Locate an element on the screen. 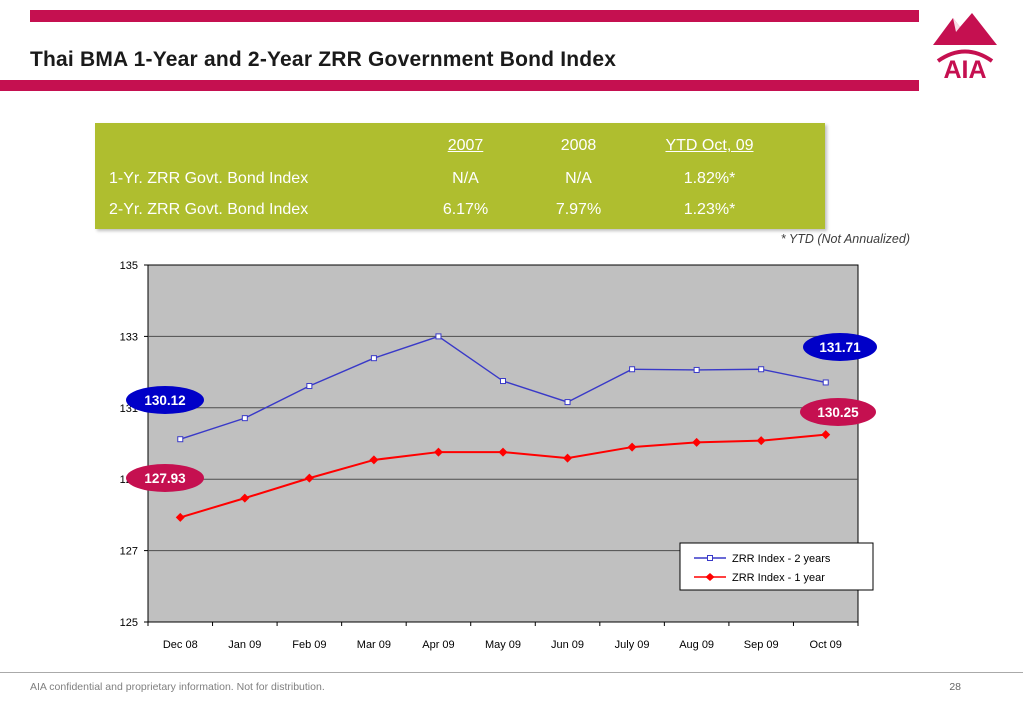 The image size is (1023, 708). table-cell: 7.97% is located at coordinates (578, 209).